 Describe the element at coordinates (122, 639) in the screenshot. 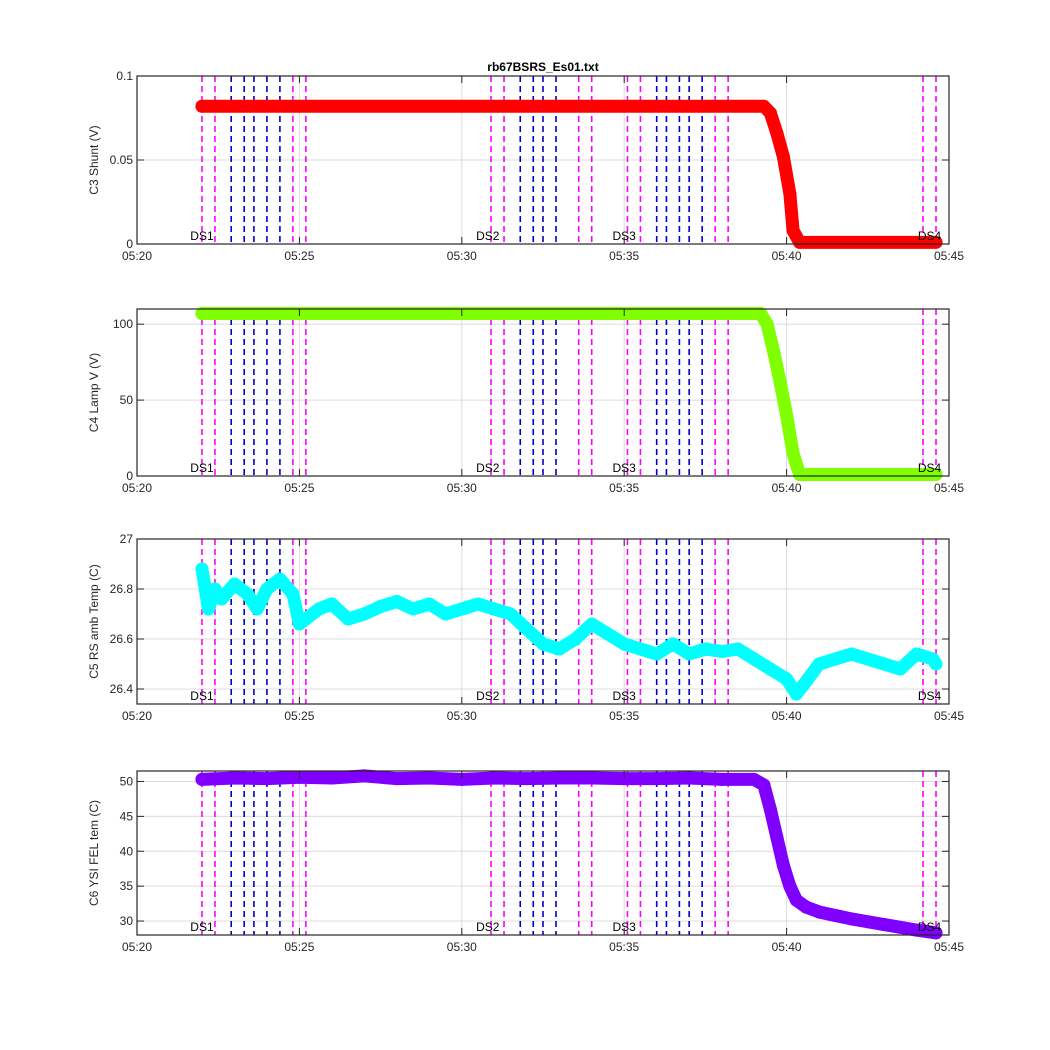

I see `y-tick-label: 26.6` at that location.